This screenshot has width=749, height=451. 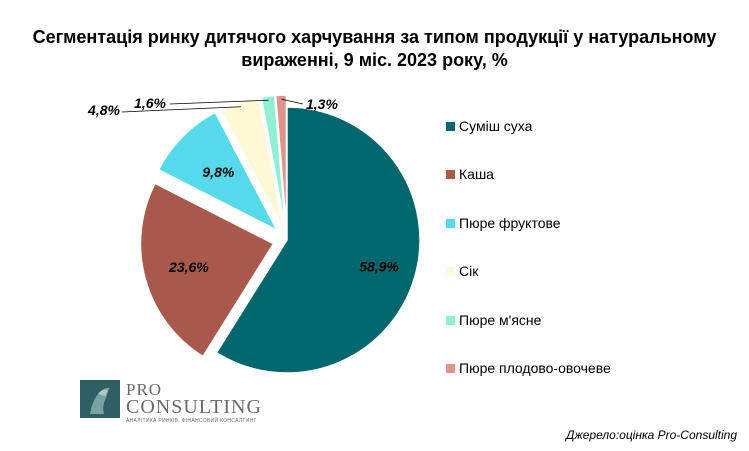 What do you see at coordinates (496, 126) in the screenshot?
I see `legend-label: Суміш суха` at bounding box center [496, 126].